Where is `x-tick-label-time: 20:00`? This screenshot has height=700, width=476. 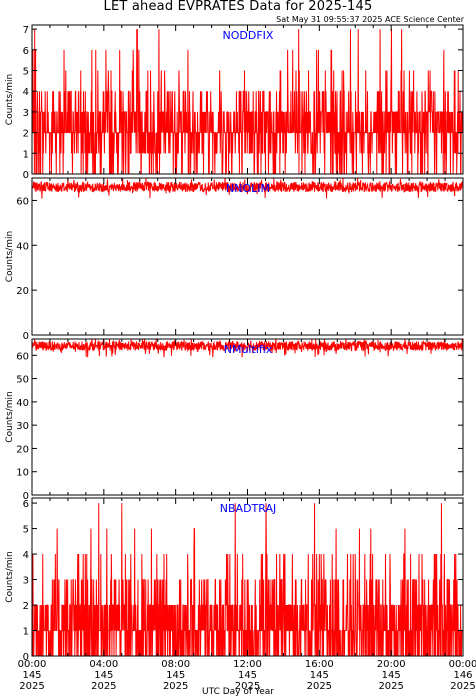 x-tick-label-time: 20:00 is located at coordinates (391, 664).